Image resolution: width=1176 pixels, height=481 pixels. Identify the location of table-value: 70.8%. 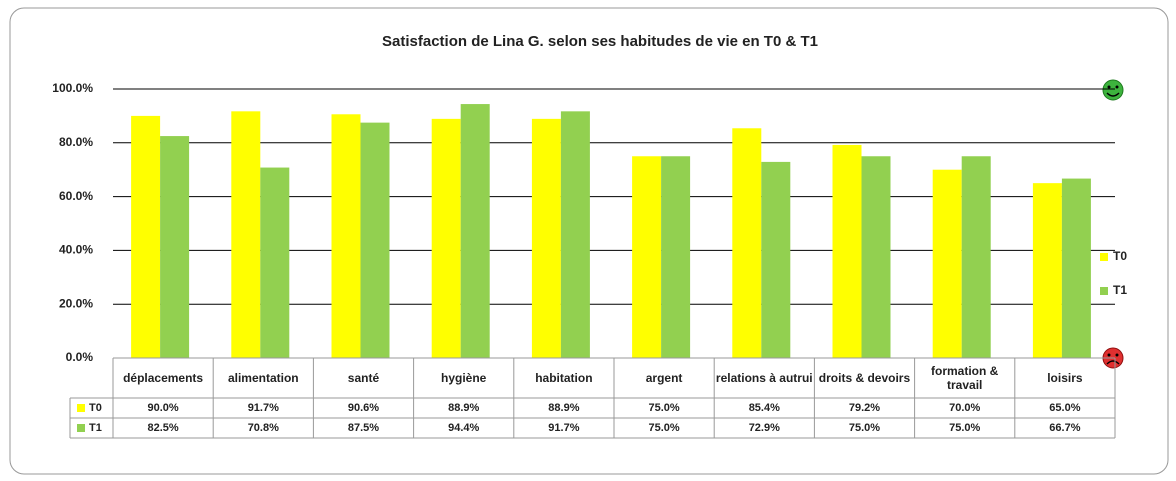
(263, 428).